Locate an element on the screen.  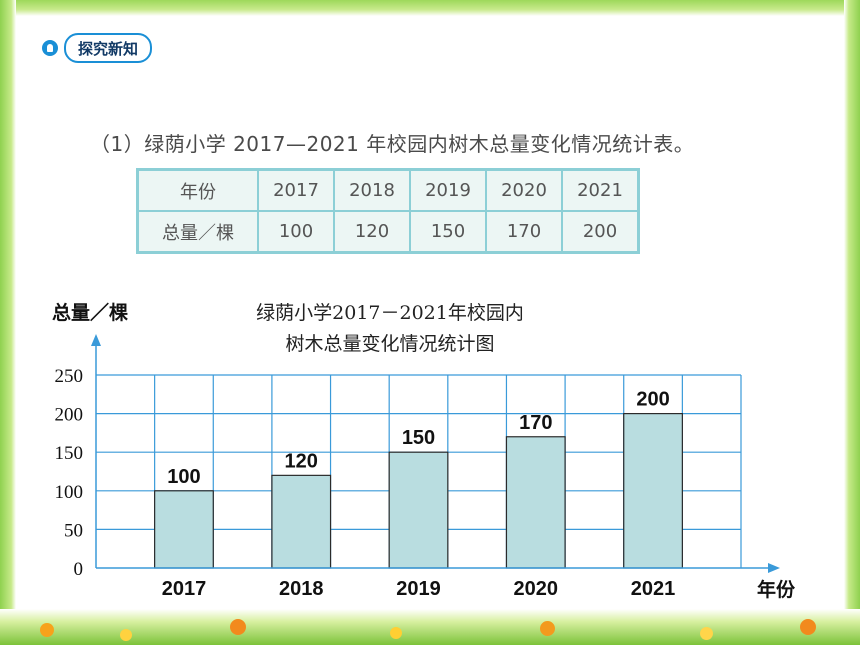
y-tick-label: 150 is located at coordinates (69, 453).